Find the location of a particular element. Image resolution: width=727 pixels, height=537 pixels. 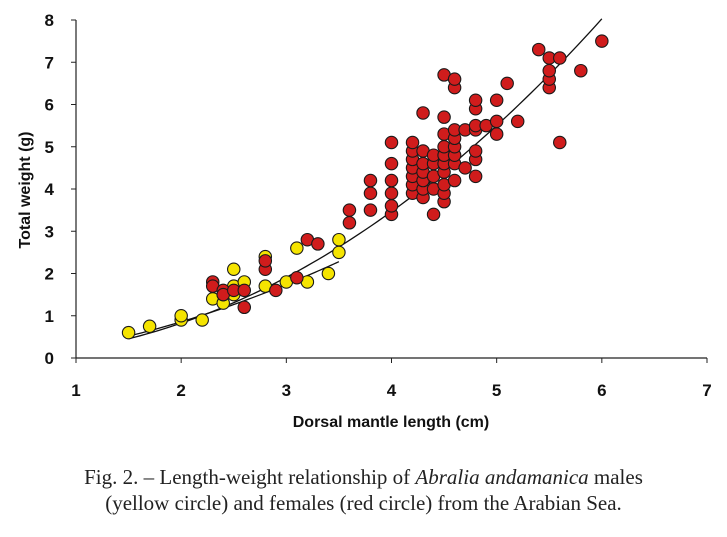

x-tick-label: 7 is located at coordinates (706, 390).